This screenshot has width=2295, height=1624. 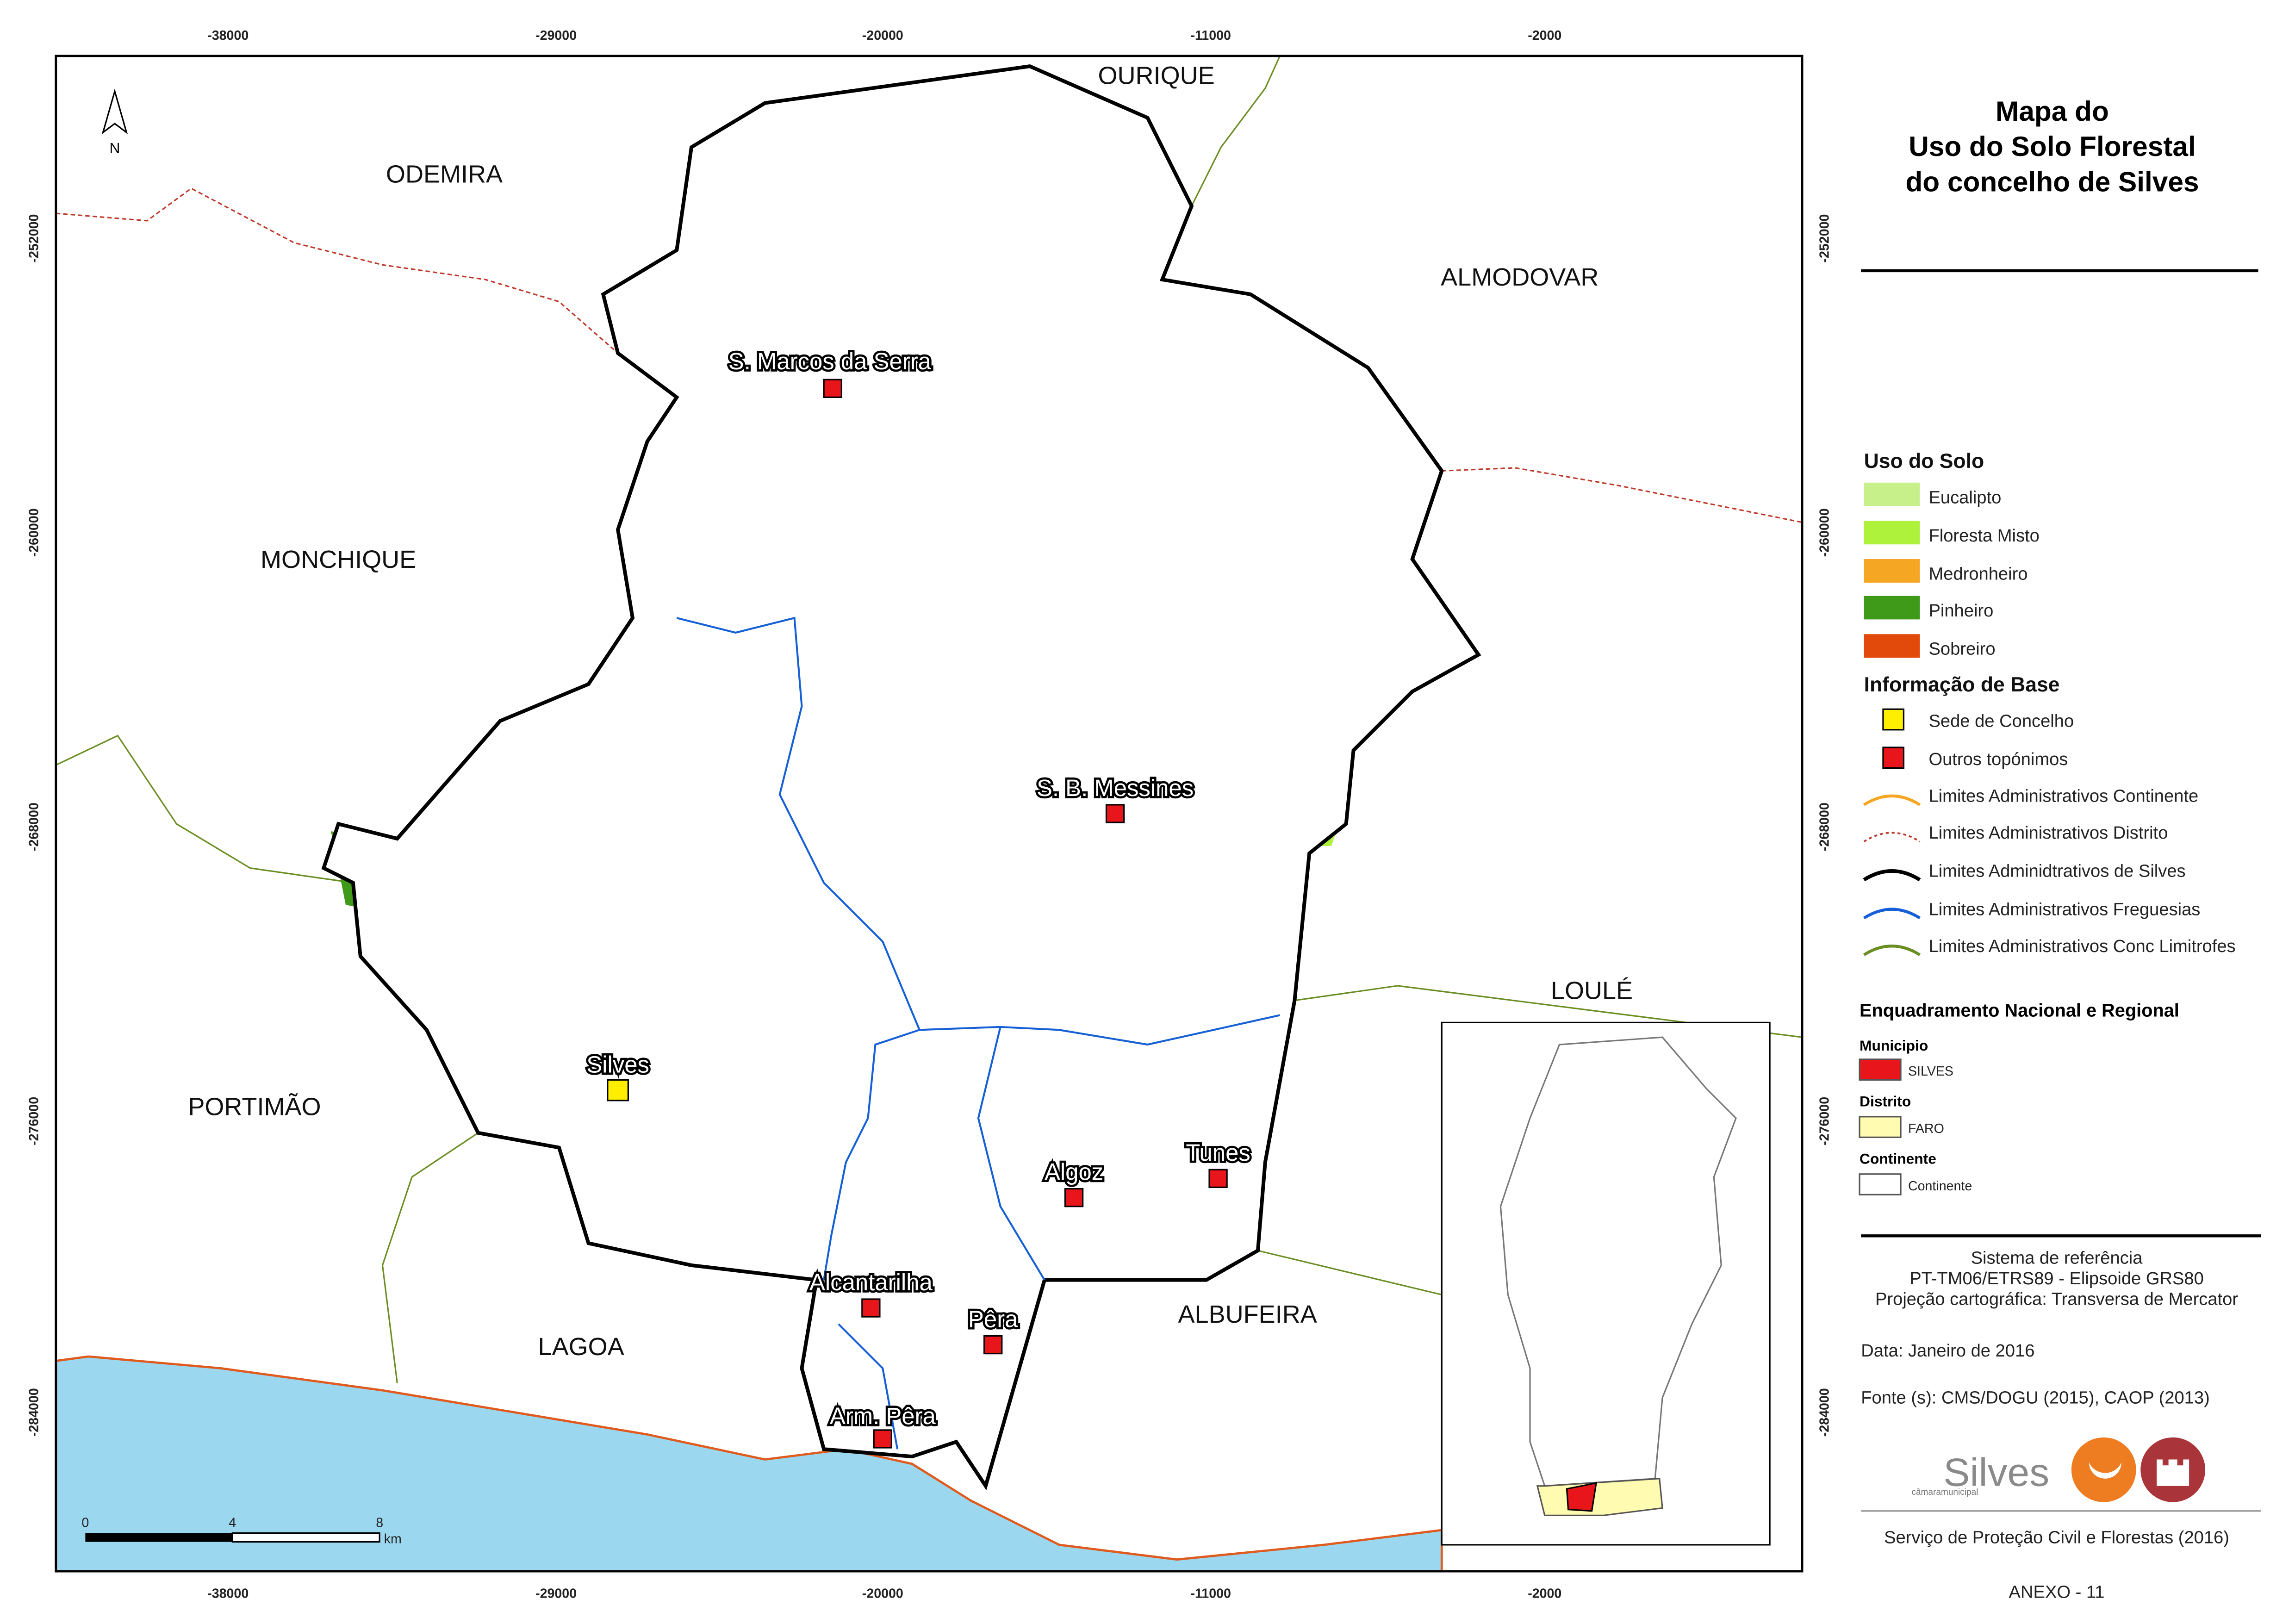 What do you see at coordinates (617, 1064) in the screenshot?
I see `town-label: Silves` at bounding box center [617, 1064].